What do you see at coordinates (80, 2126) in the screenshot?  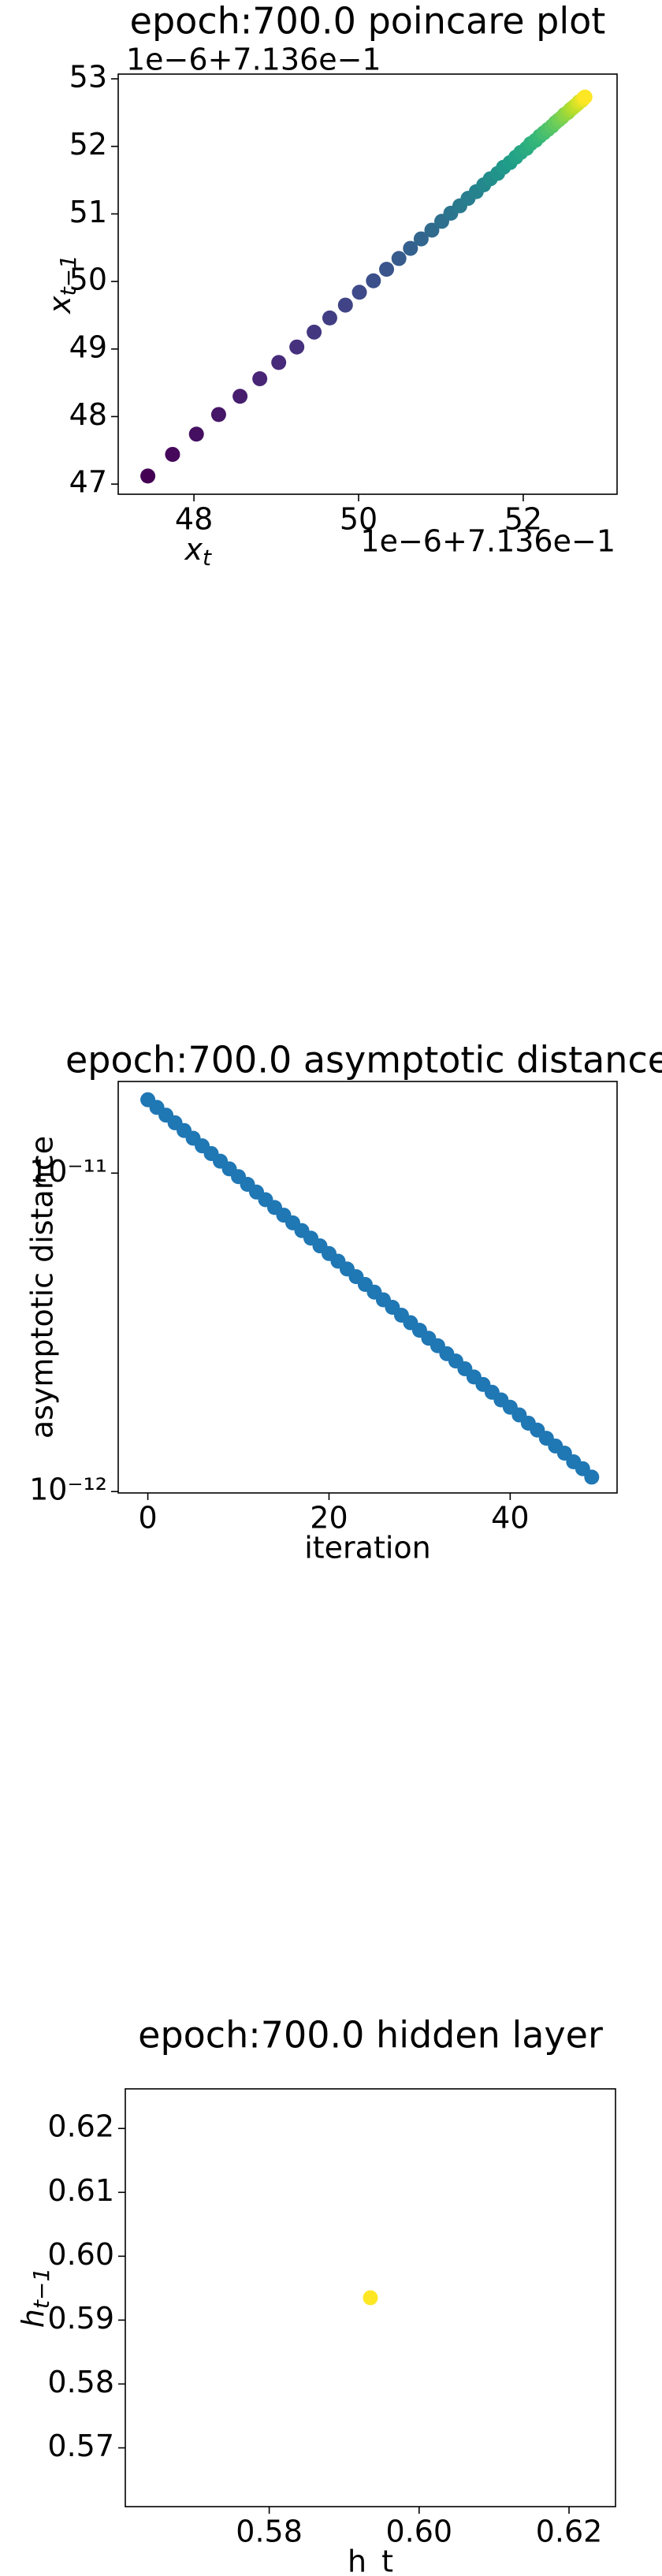 I see `y-tick-label: 0.62` at bounding box center [80, 2126].